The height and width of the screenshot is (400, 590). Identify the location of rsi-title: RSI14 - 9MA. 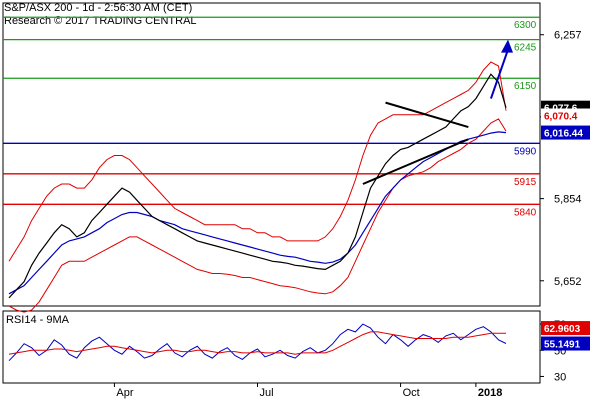
(38, 320).